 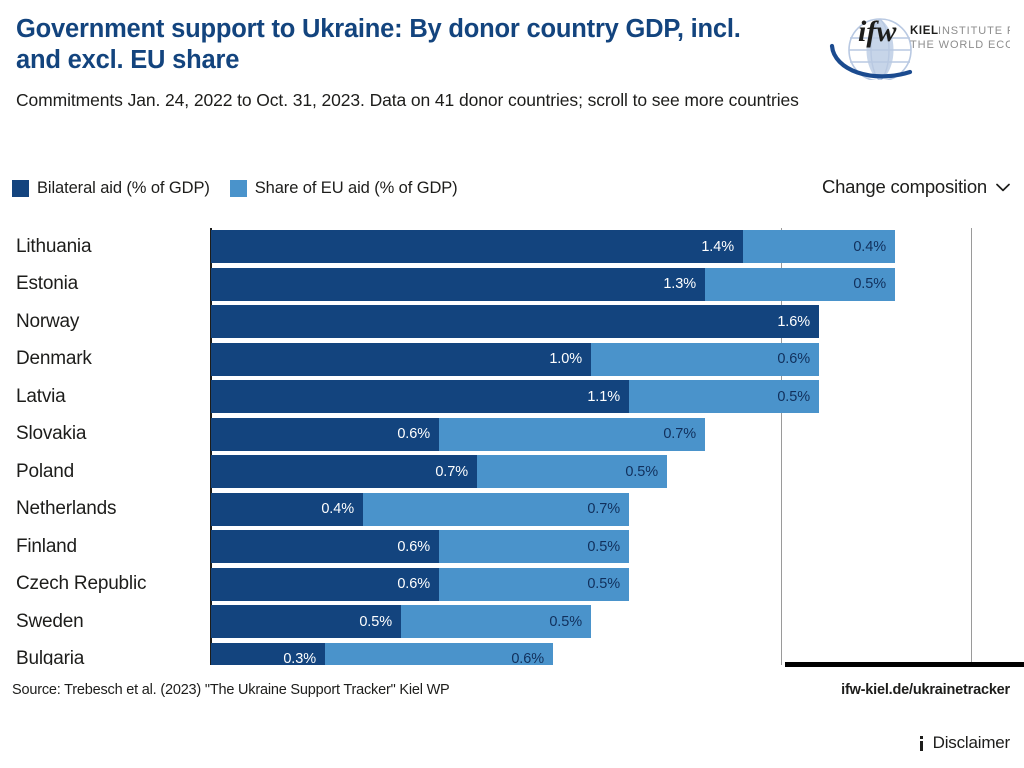 I want to click on chart-row: Denmark 1.0% 0.6%, so click(x=512, y=359).